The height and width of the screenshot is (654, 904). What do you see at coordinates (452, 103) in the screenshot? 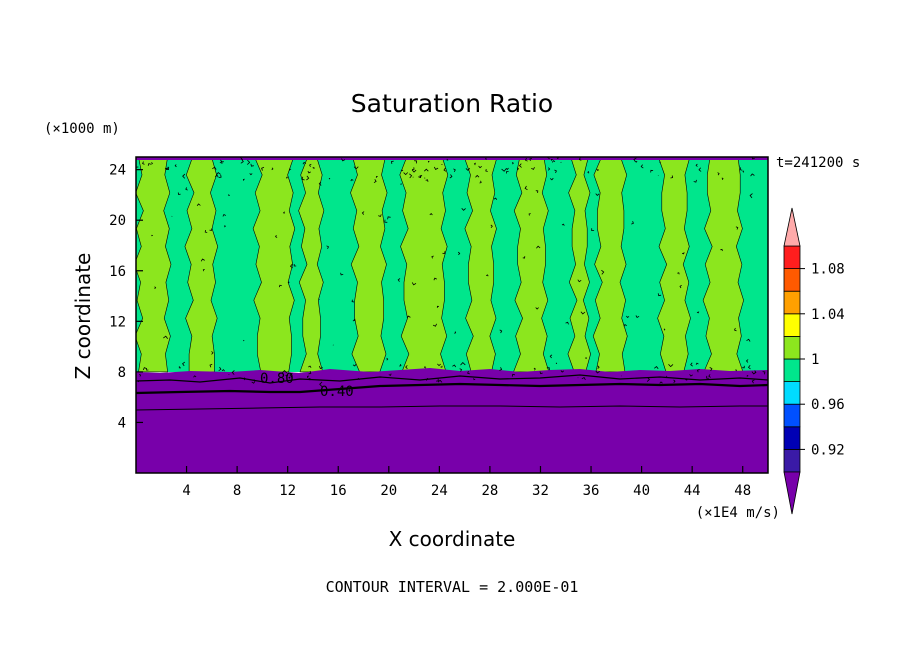
I see `chart-title: Saturation Ratio` at bounding box center [452, 103].